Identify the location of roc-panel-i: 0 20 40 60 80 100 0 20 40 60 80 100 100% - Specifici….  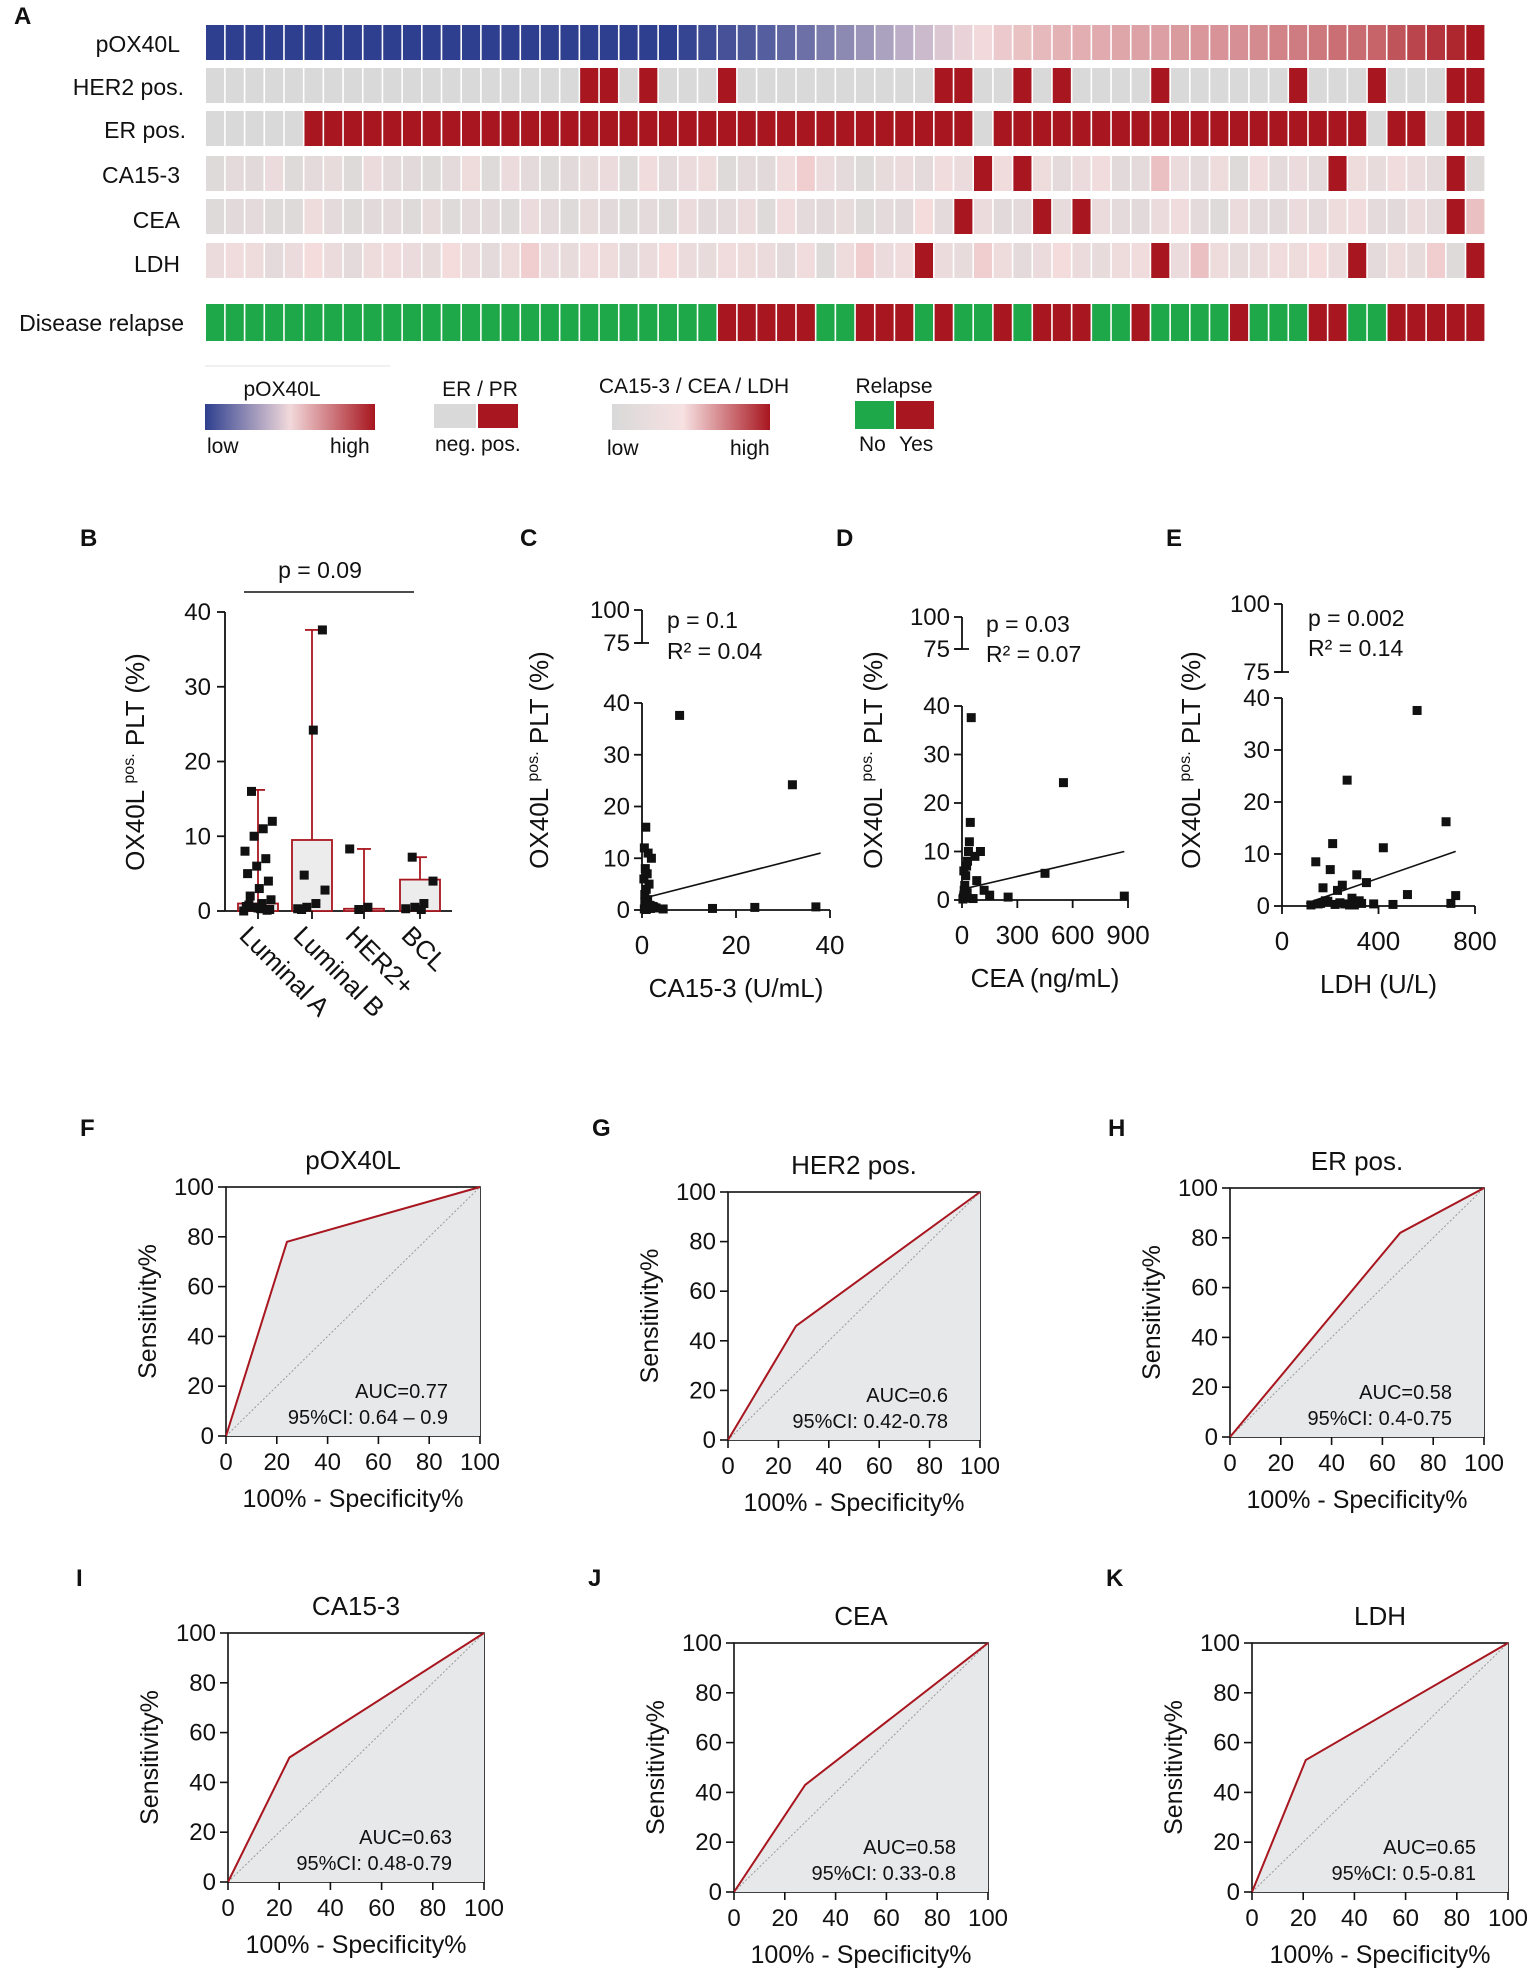
(320, 1775).